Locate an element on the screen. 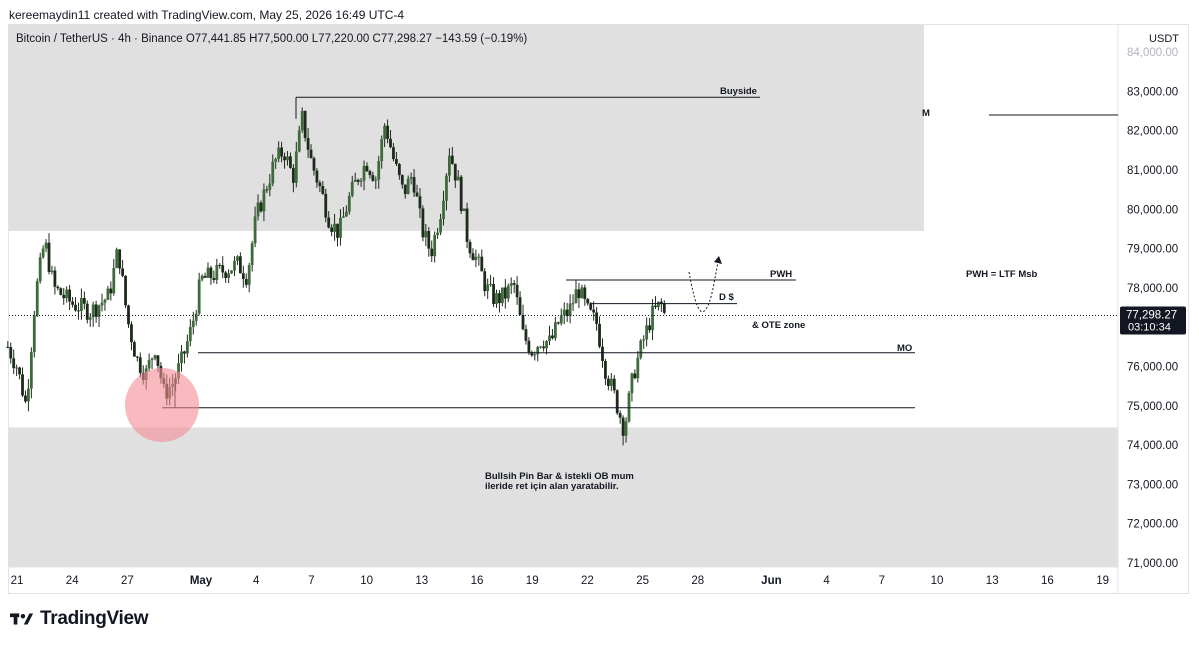  x-tick-label: 7 is located at coordinates (882, 581).